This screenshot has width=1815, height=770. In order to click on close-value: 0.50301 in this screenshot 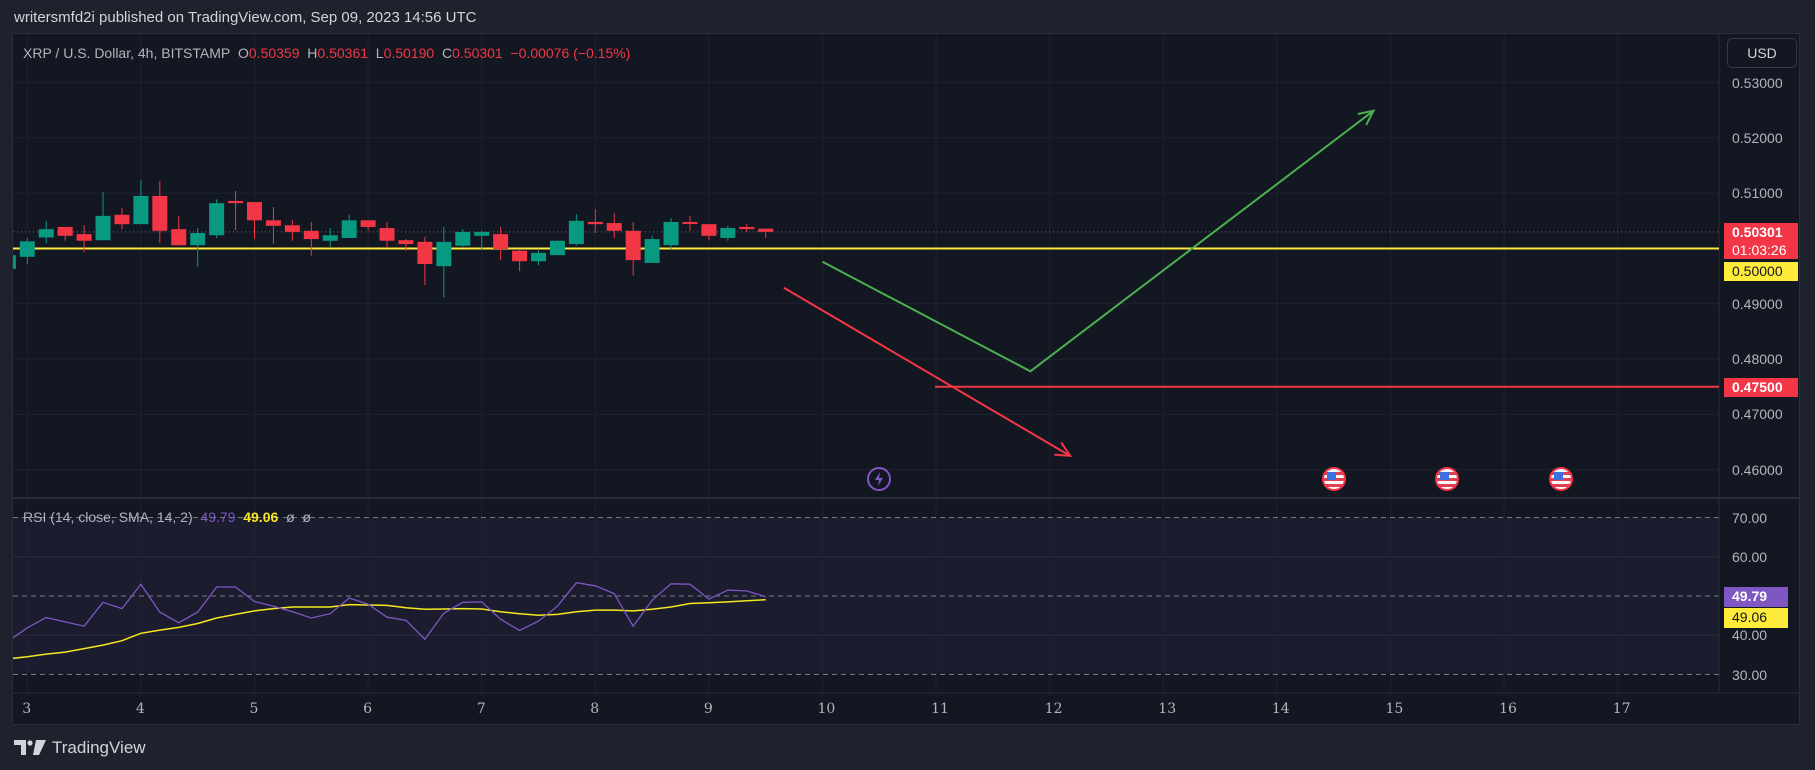, I will do `click(477, 53)`.